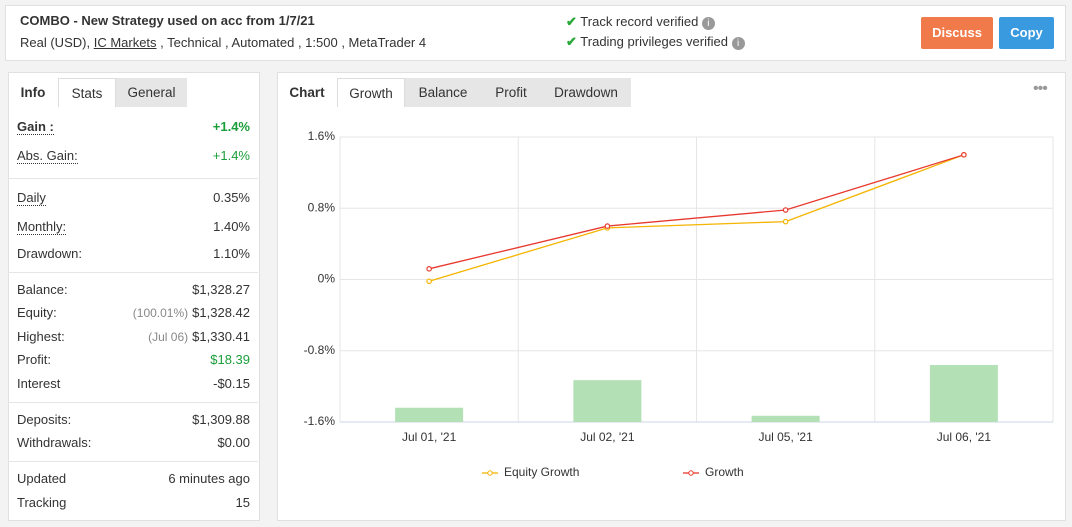 The width and height of the screenshot is (1072, 527). I want to click on stat-label: Withdrawals:, so click(54, 442).